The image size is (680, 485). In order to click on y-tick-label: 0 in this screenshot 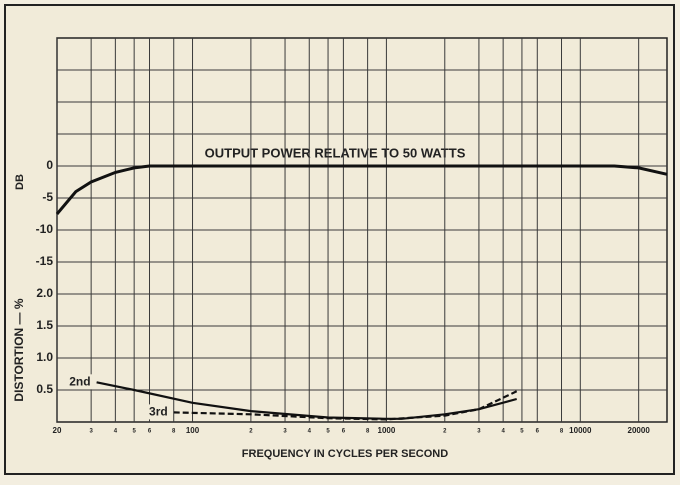, I will do `click(49, 165)`.